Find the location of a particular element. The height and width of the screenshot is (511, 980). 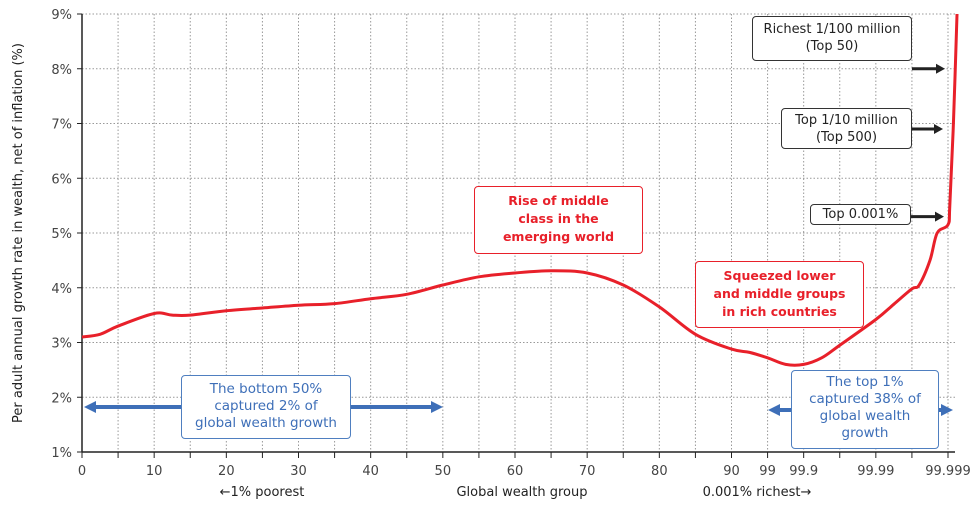

x-tick-label: 99.999 is located at coordinates (948, 471).